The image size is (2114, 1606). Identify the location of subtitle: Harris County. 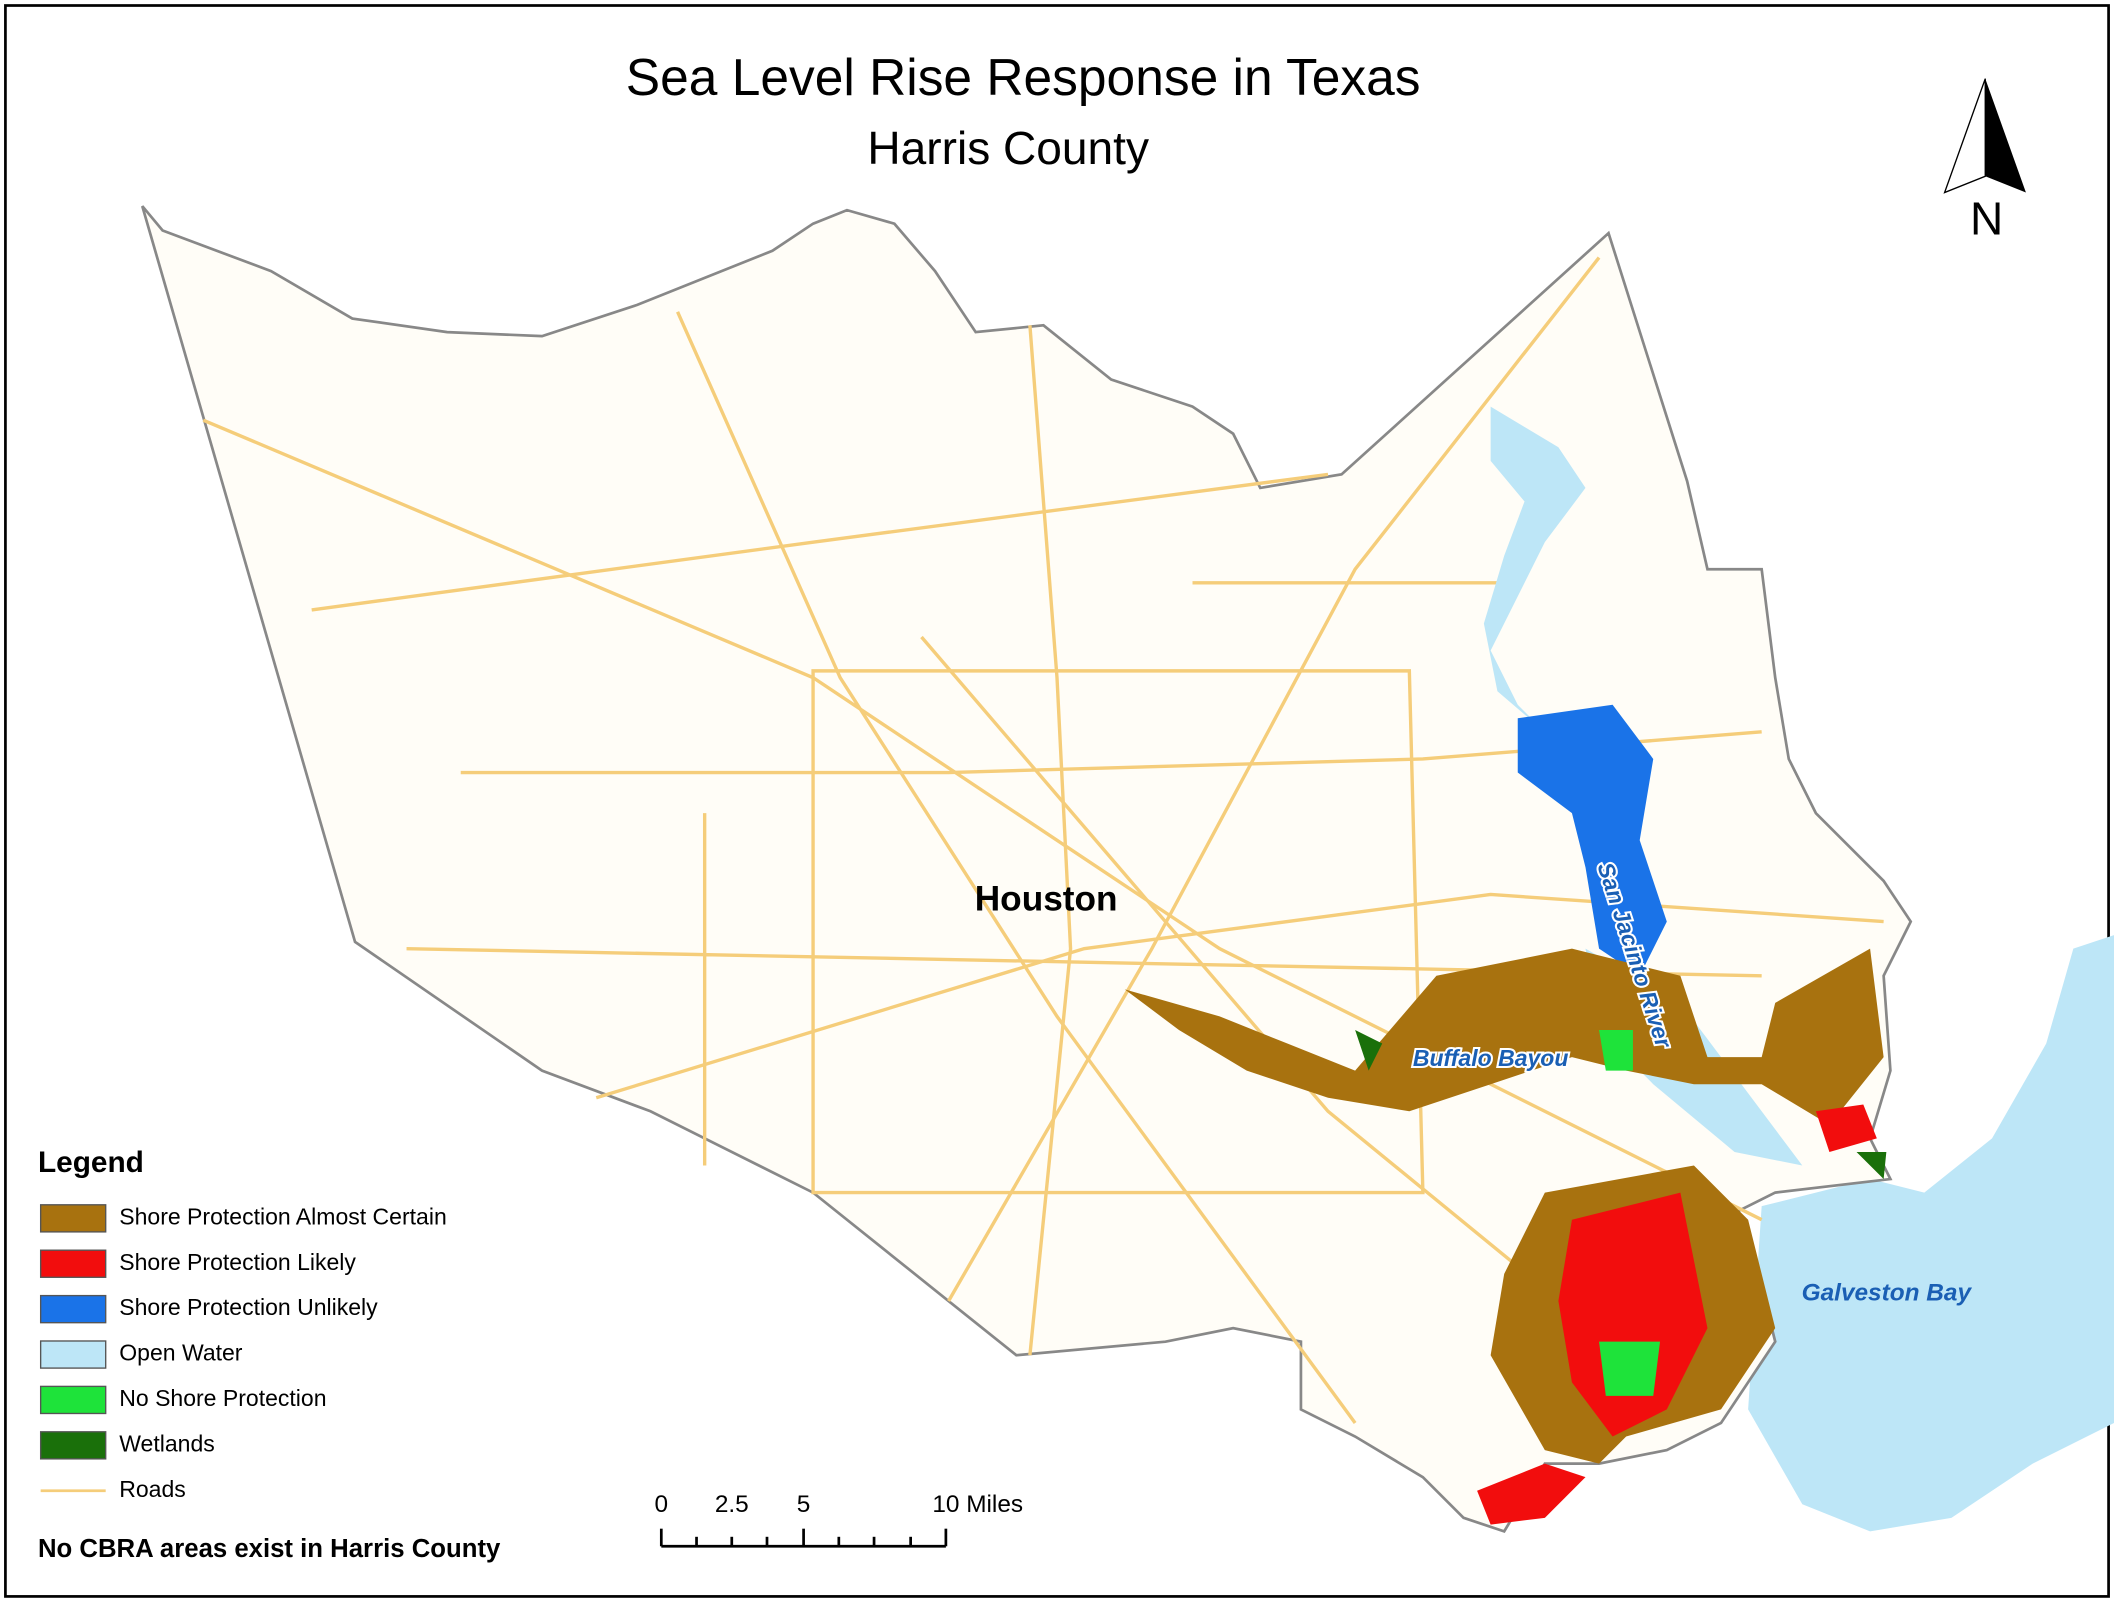
(1008, 148).